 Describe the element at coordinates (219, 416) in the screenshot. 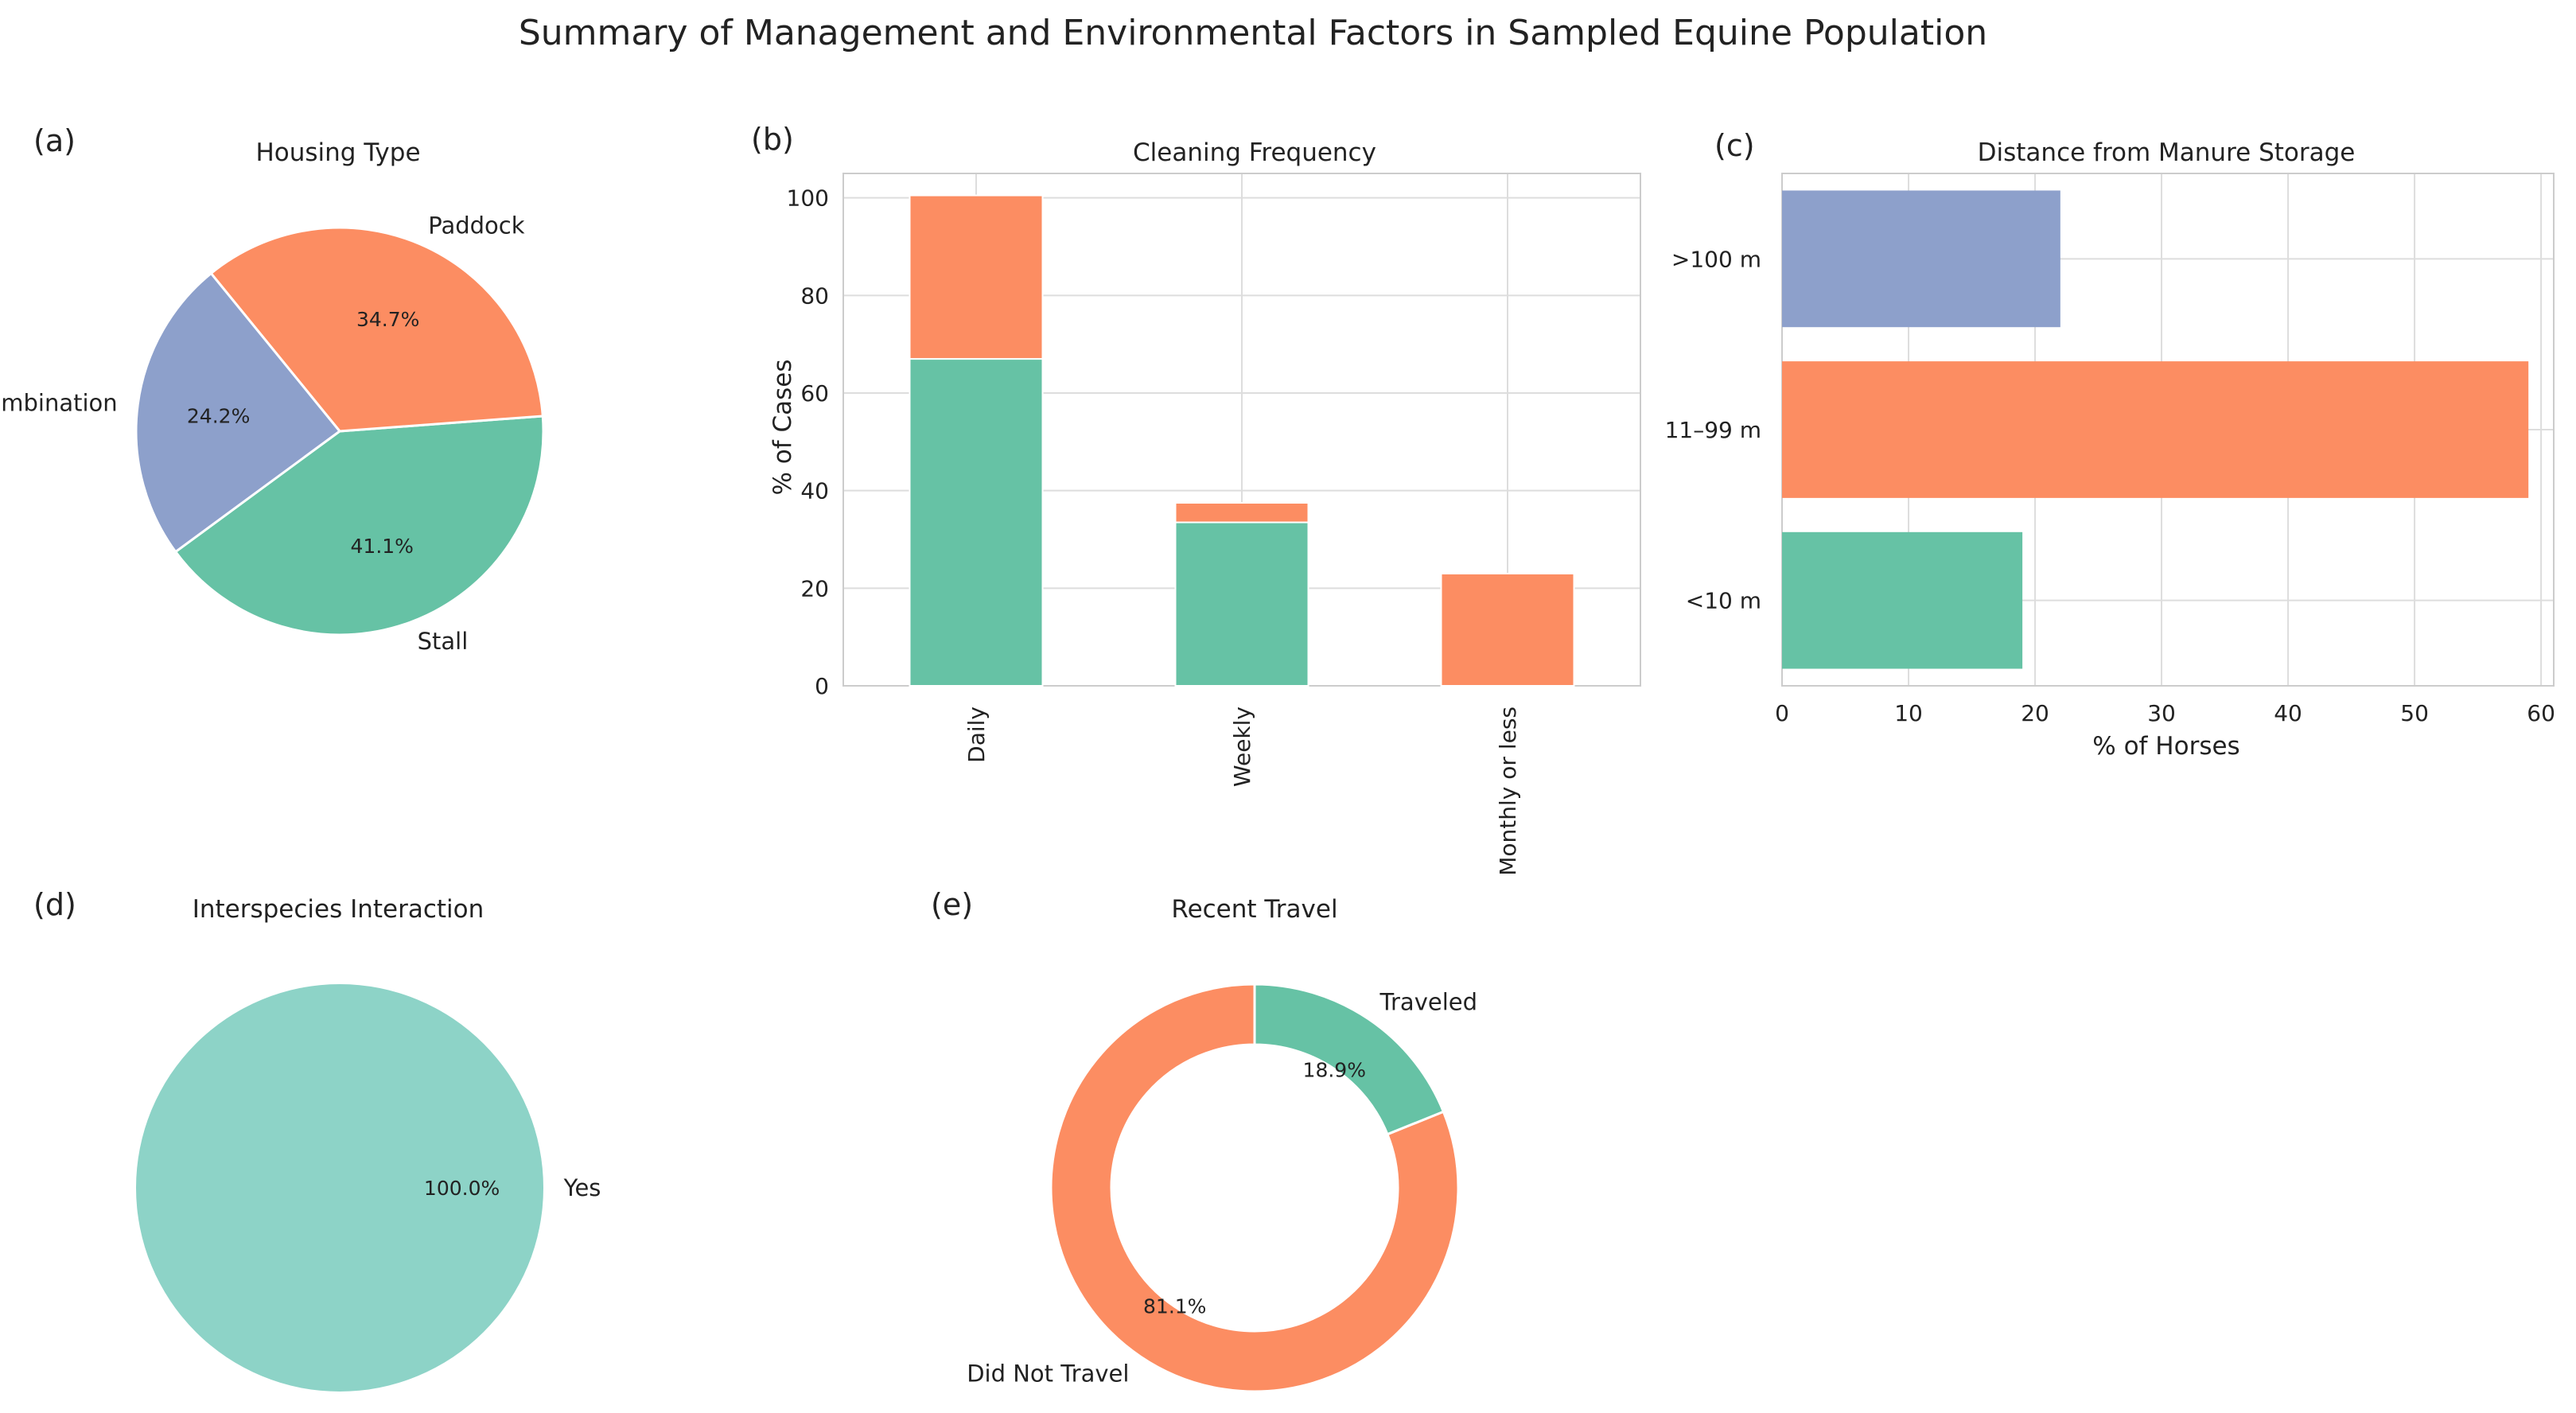

I see `slice-pct-combination: 24.2%` at that location.